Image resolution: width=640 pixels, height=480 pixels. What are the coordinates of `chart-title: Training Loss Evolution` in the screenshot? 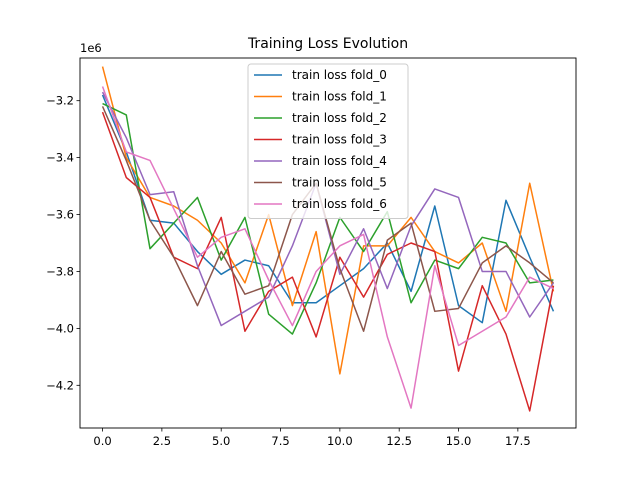 It's located at (327, 44).